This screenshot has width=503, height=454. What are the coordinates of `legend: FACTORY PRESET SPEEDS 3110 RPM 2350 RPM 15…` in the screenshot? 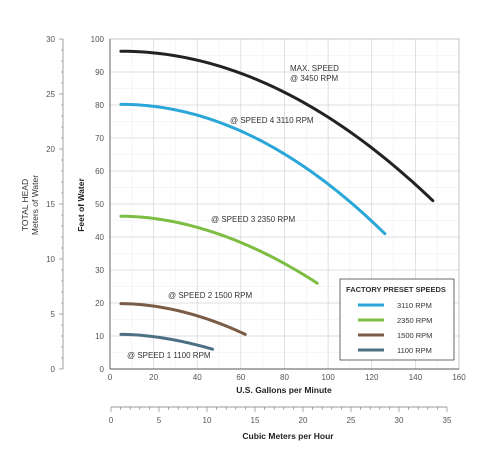 It's located at (397, 319).